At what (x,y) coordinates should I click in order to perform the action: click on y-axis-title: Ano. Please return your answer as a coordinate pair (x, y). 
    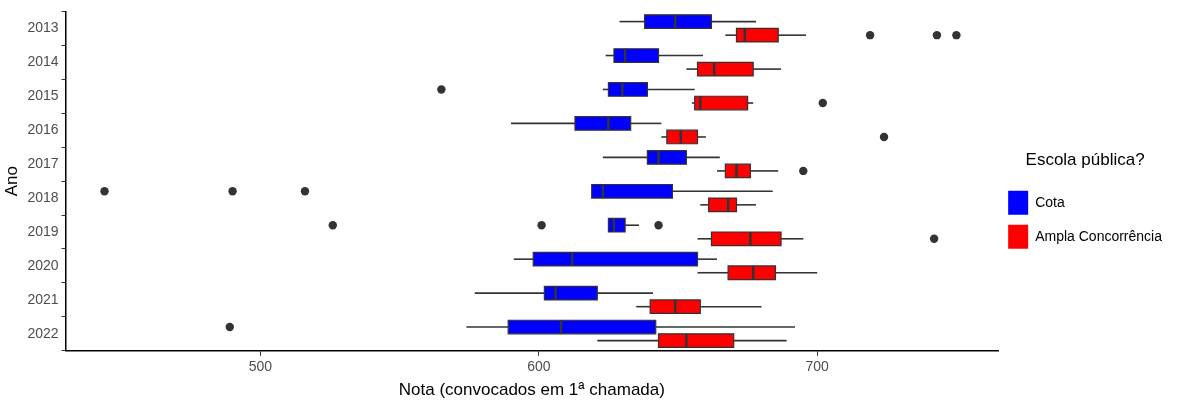
    Looking at the image, I should click on (11, 181).